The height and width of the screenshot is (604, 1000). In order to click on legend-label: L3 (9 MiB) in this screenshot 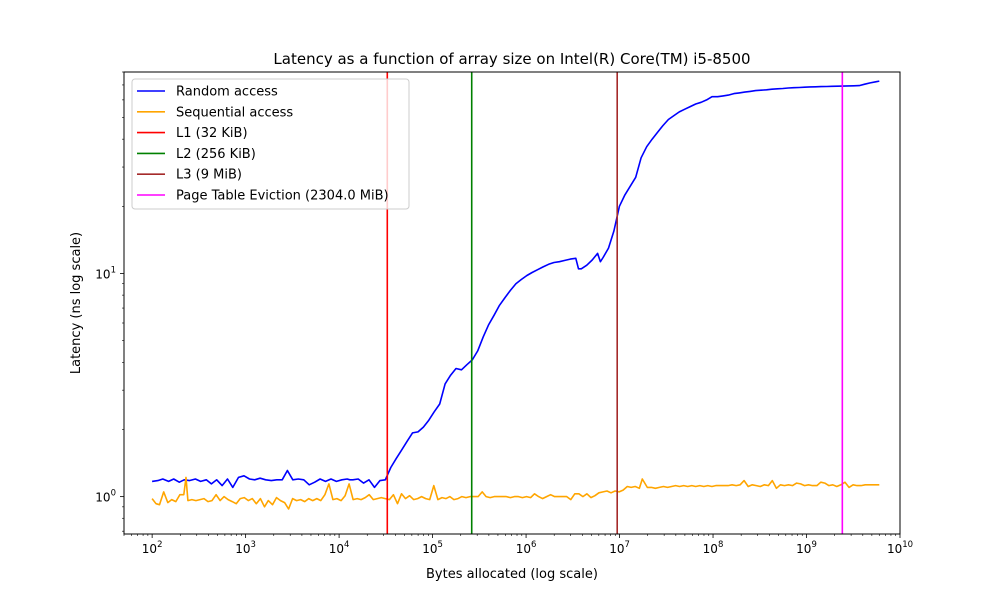, I will do `click(209, 175)`.